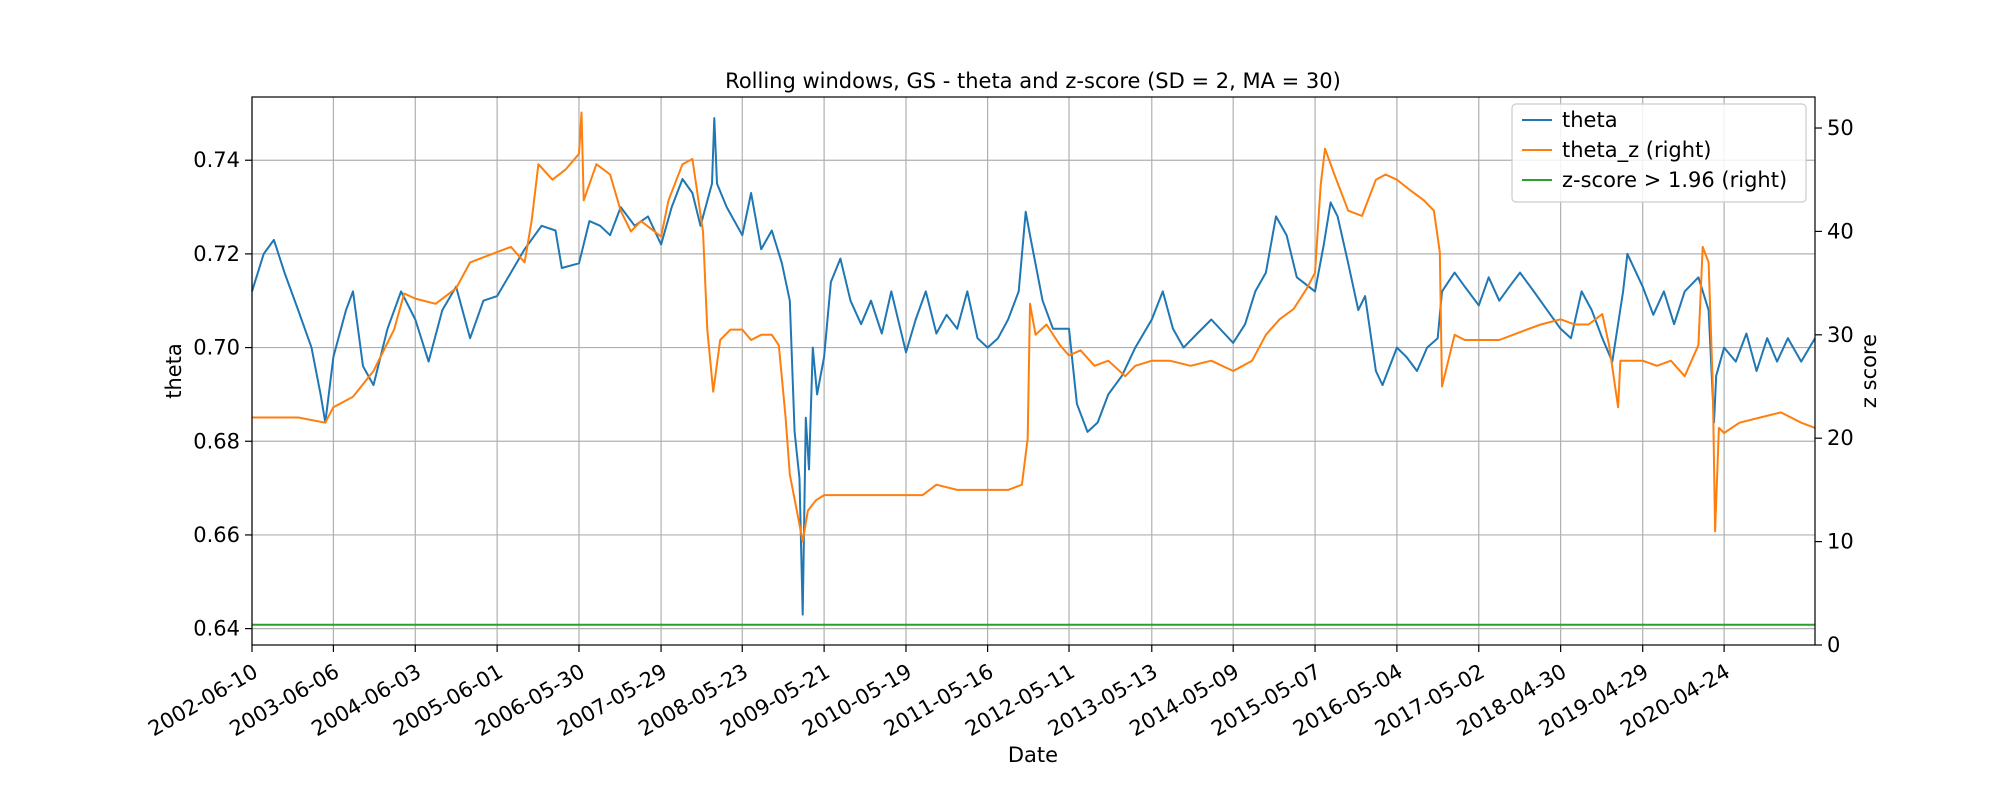 This screenshot has height=800, width=2000. I want to click on legend-box, so click(1659, 153).